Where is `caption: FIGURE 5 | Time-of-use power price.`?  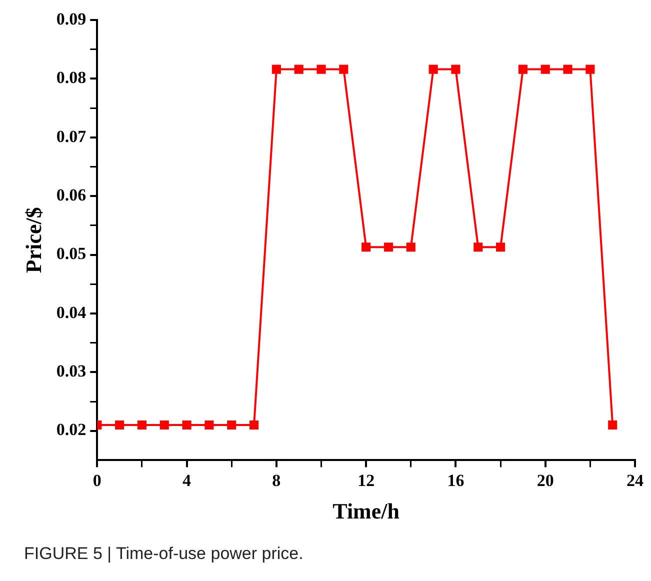
caption: FIGURE 5 | Time-of-use power price. is located at coordinates (164, 554).